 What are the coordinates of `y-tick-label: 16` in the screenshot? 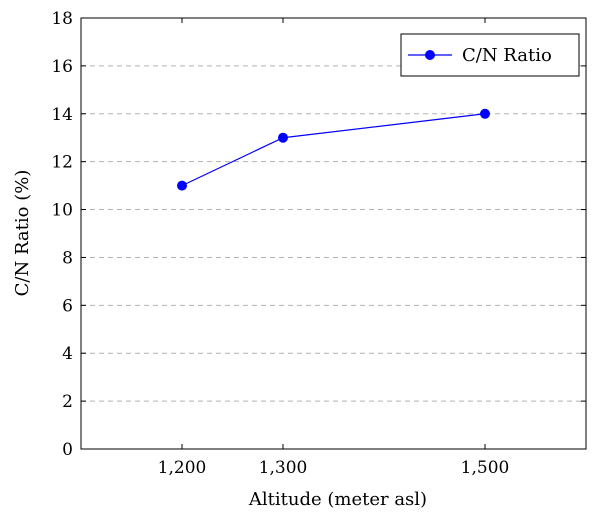 It's located at (62, 67).